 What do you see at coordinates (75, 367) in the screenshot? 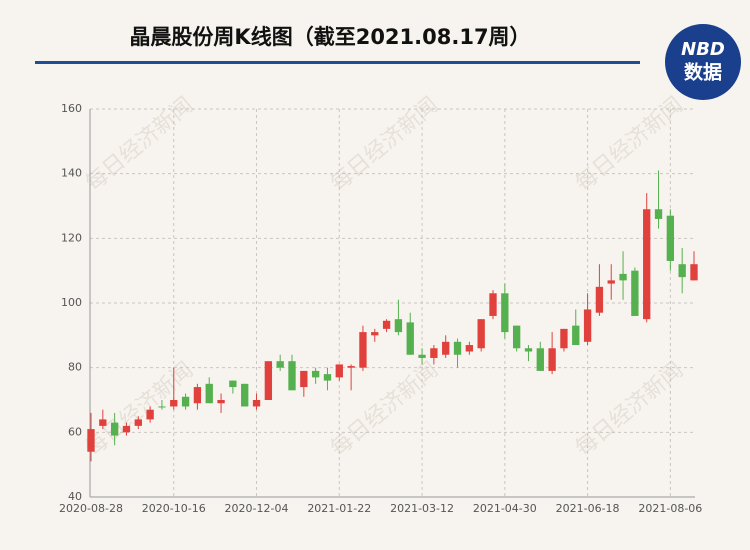
I see `y-tick-label: 80` at bounding box center [75, 367].